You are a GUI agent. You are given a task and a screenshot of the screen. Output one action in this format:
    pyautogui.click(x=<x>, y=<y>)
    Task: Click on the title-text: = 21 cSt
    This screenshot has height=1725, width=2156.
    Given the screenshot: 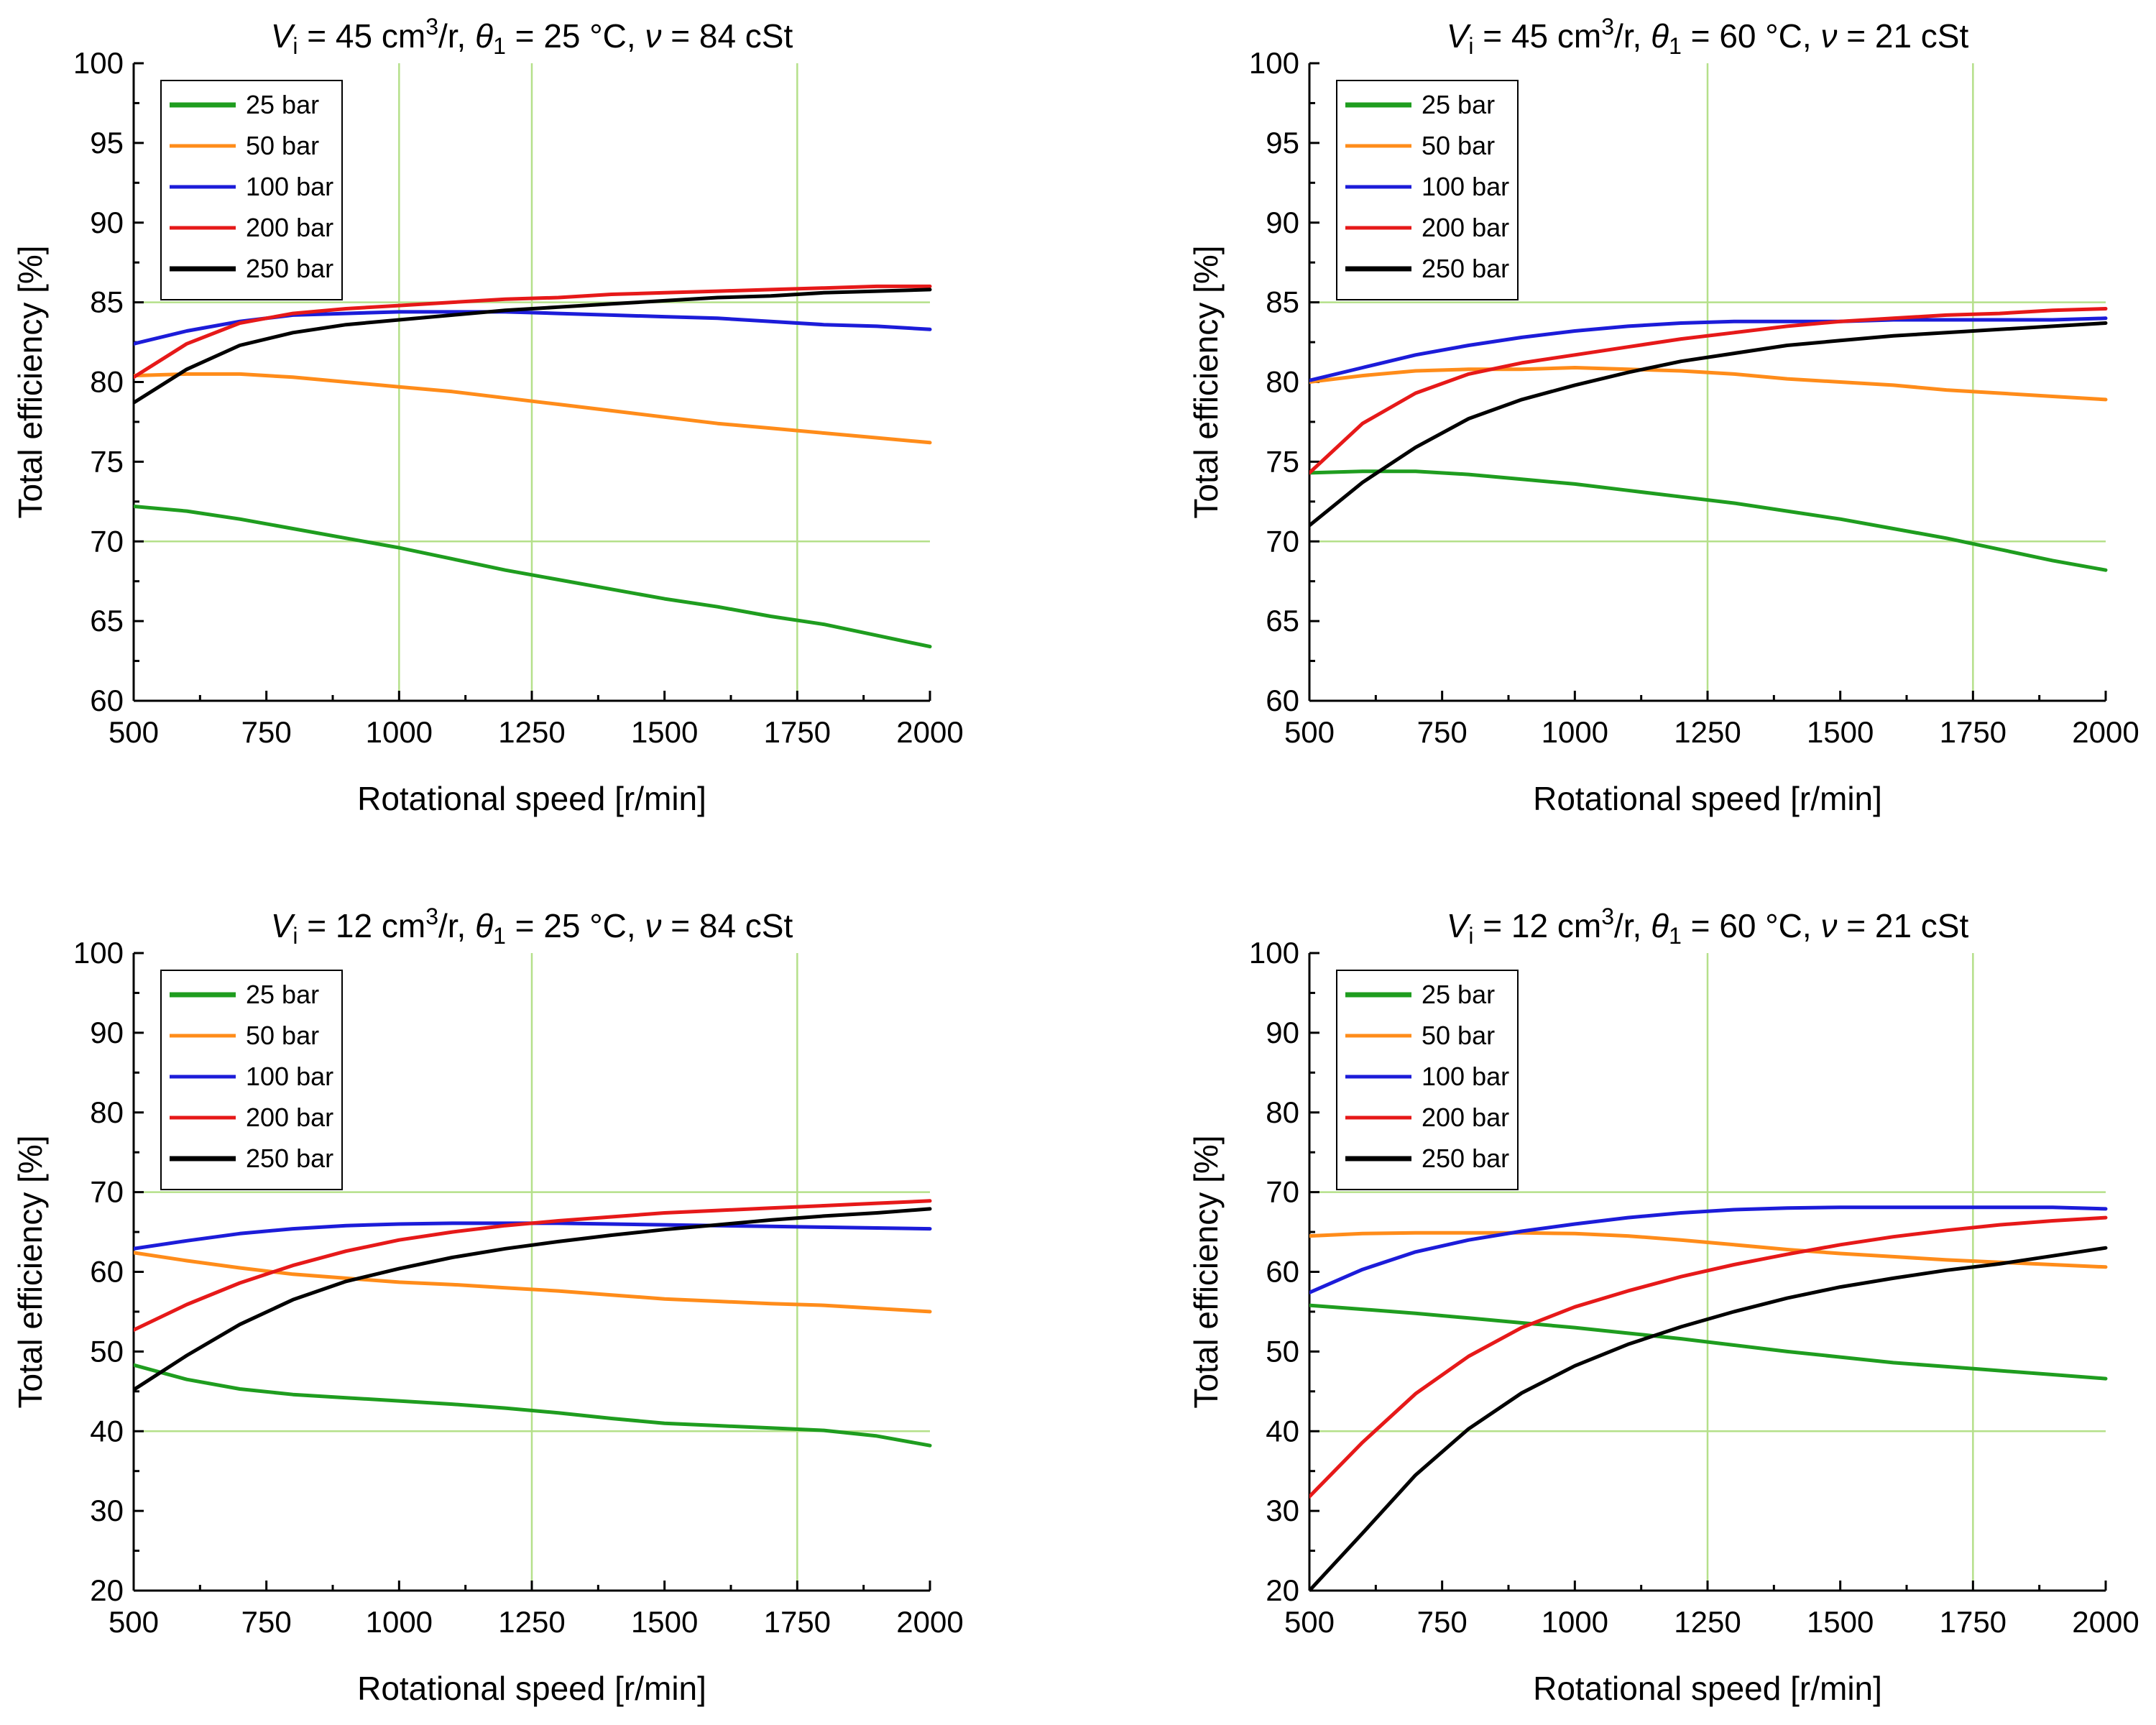 What is the action you would take?
    pyautogui.click(x=1903, y=925)
    